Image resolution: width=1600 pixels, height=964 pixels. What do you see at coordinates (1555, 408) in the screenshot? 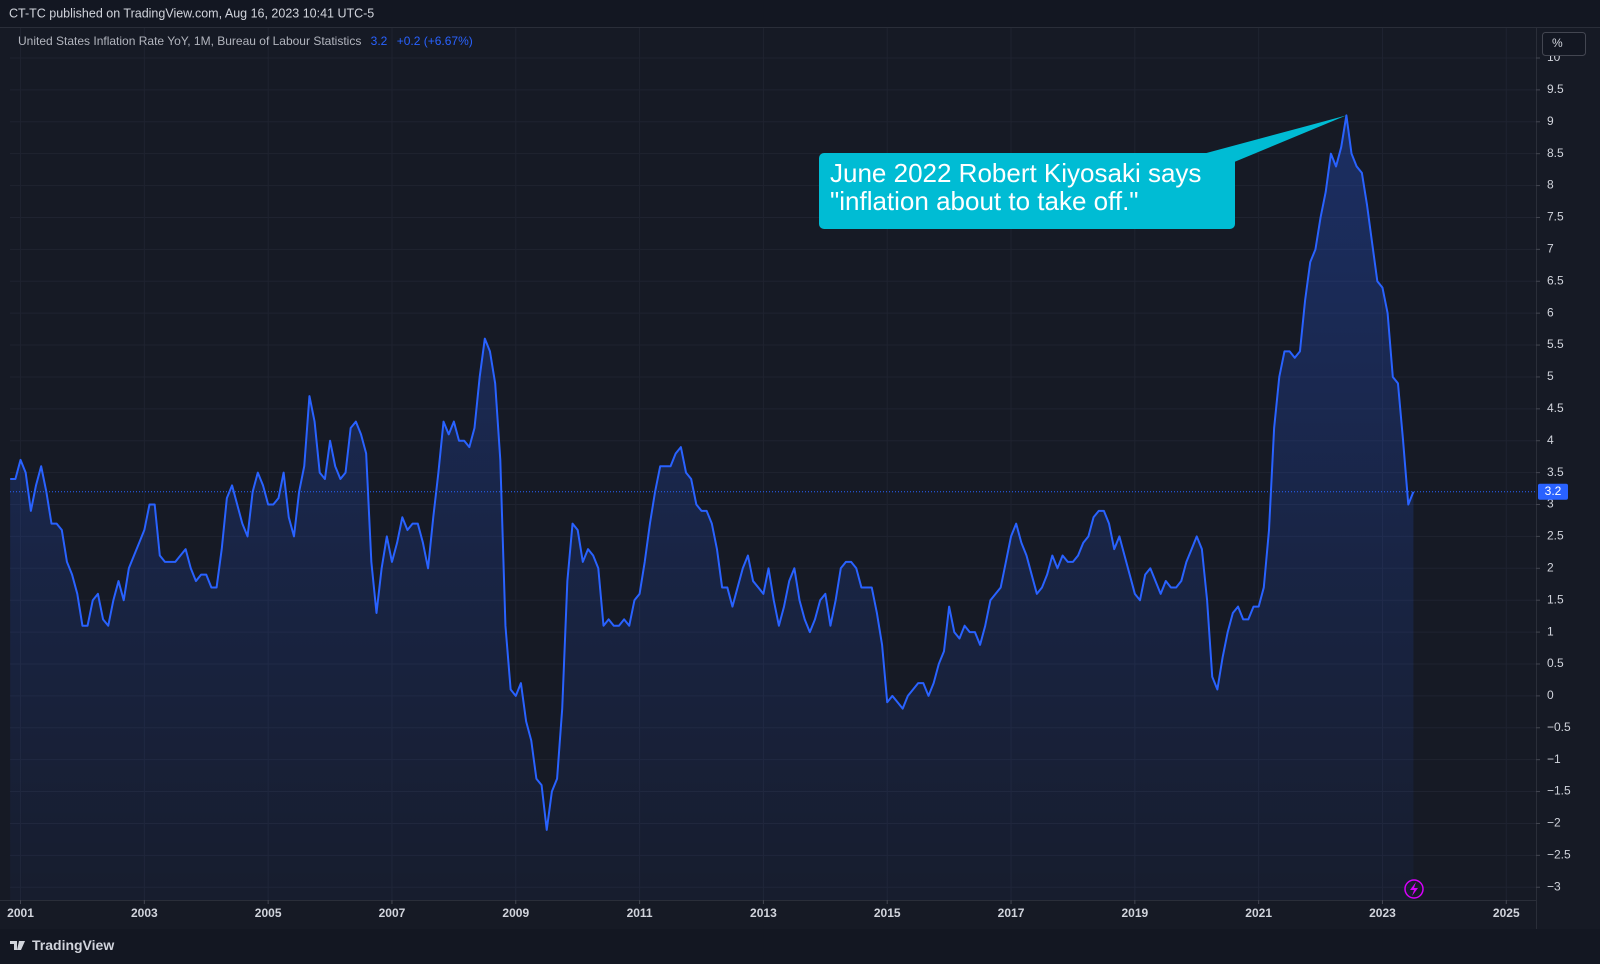
I see `y-tick-label: 4.5` at bounding box center [1555, 408].